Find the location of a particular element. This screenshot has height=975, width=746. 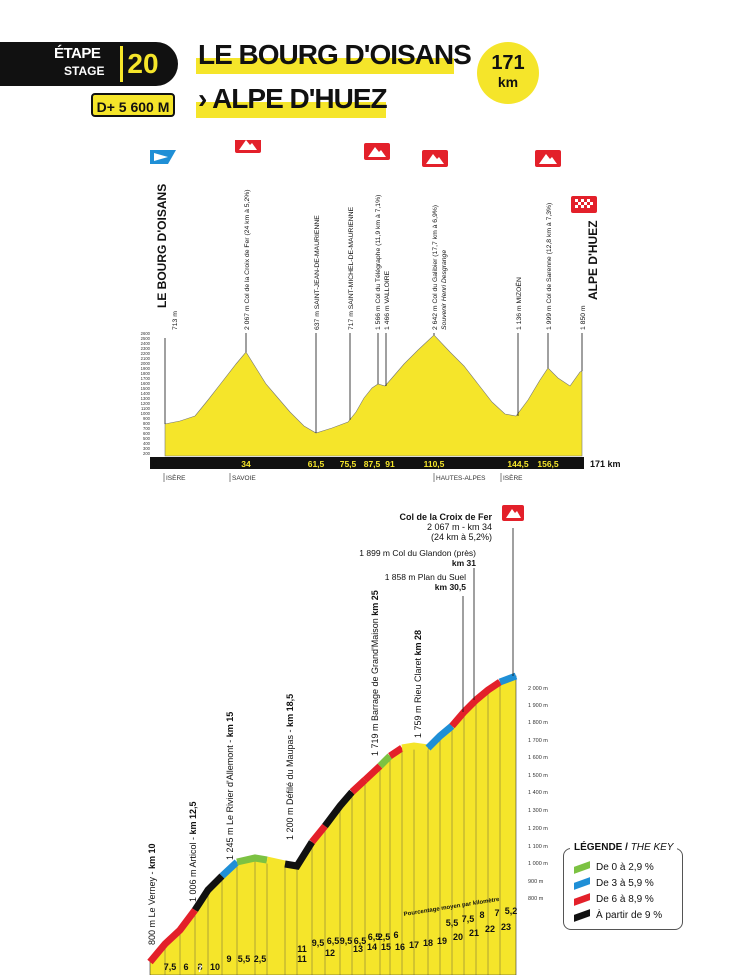

climb-point-label: 800 m Le Verney - km 10 is located at coordinates (152, 894).